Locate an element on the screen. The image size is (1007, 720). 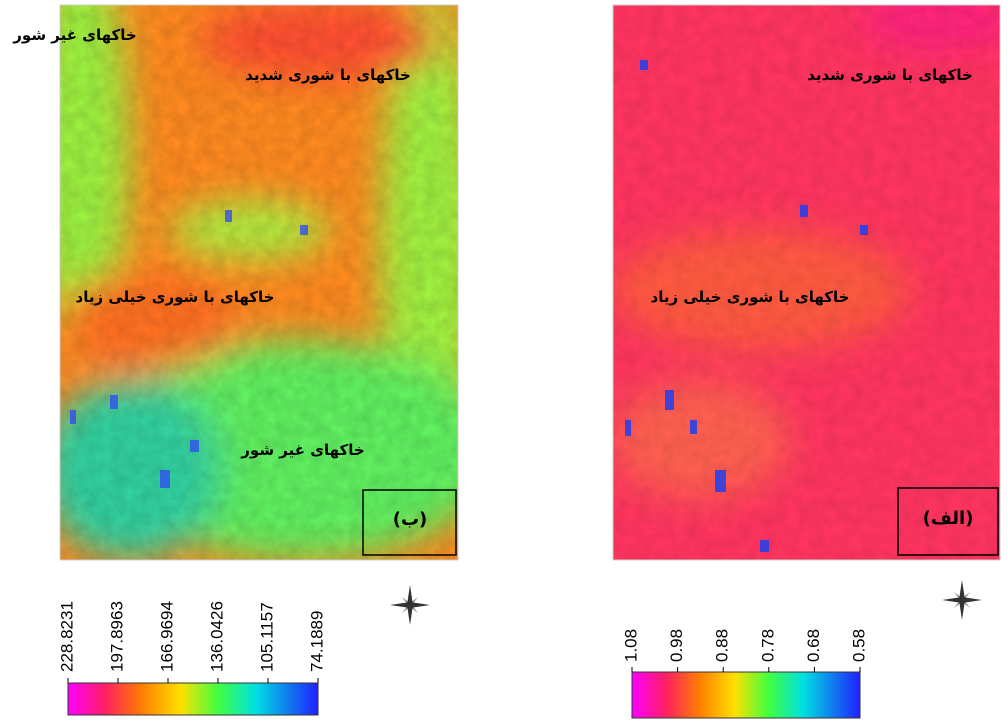
colorbar-tick-label: 105.1157 is located at coordinates (266, 637).